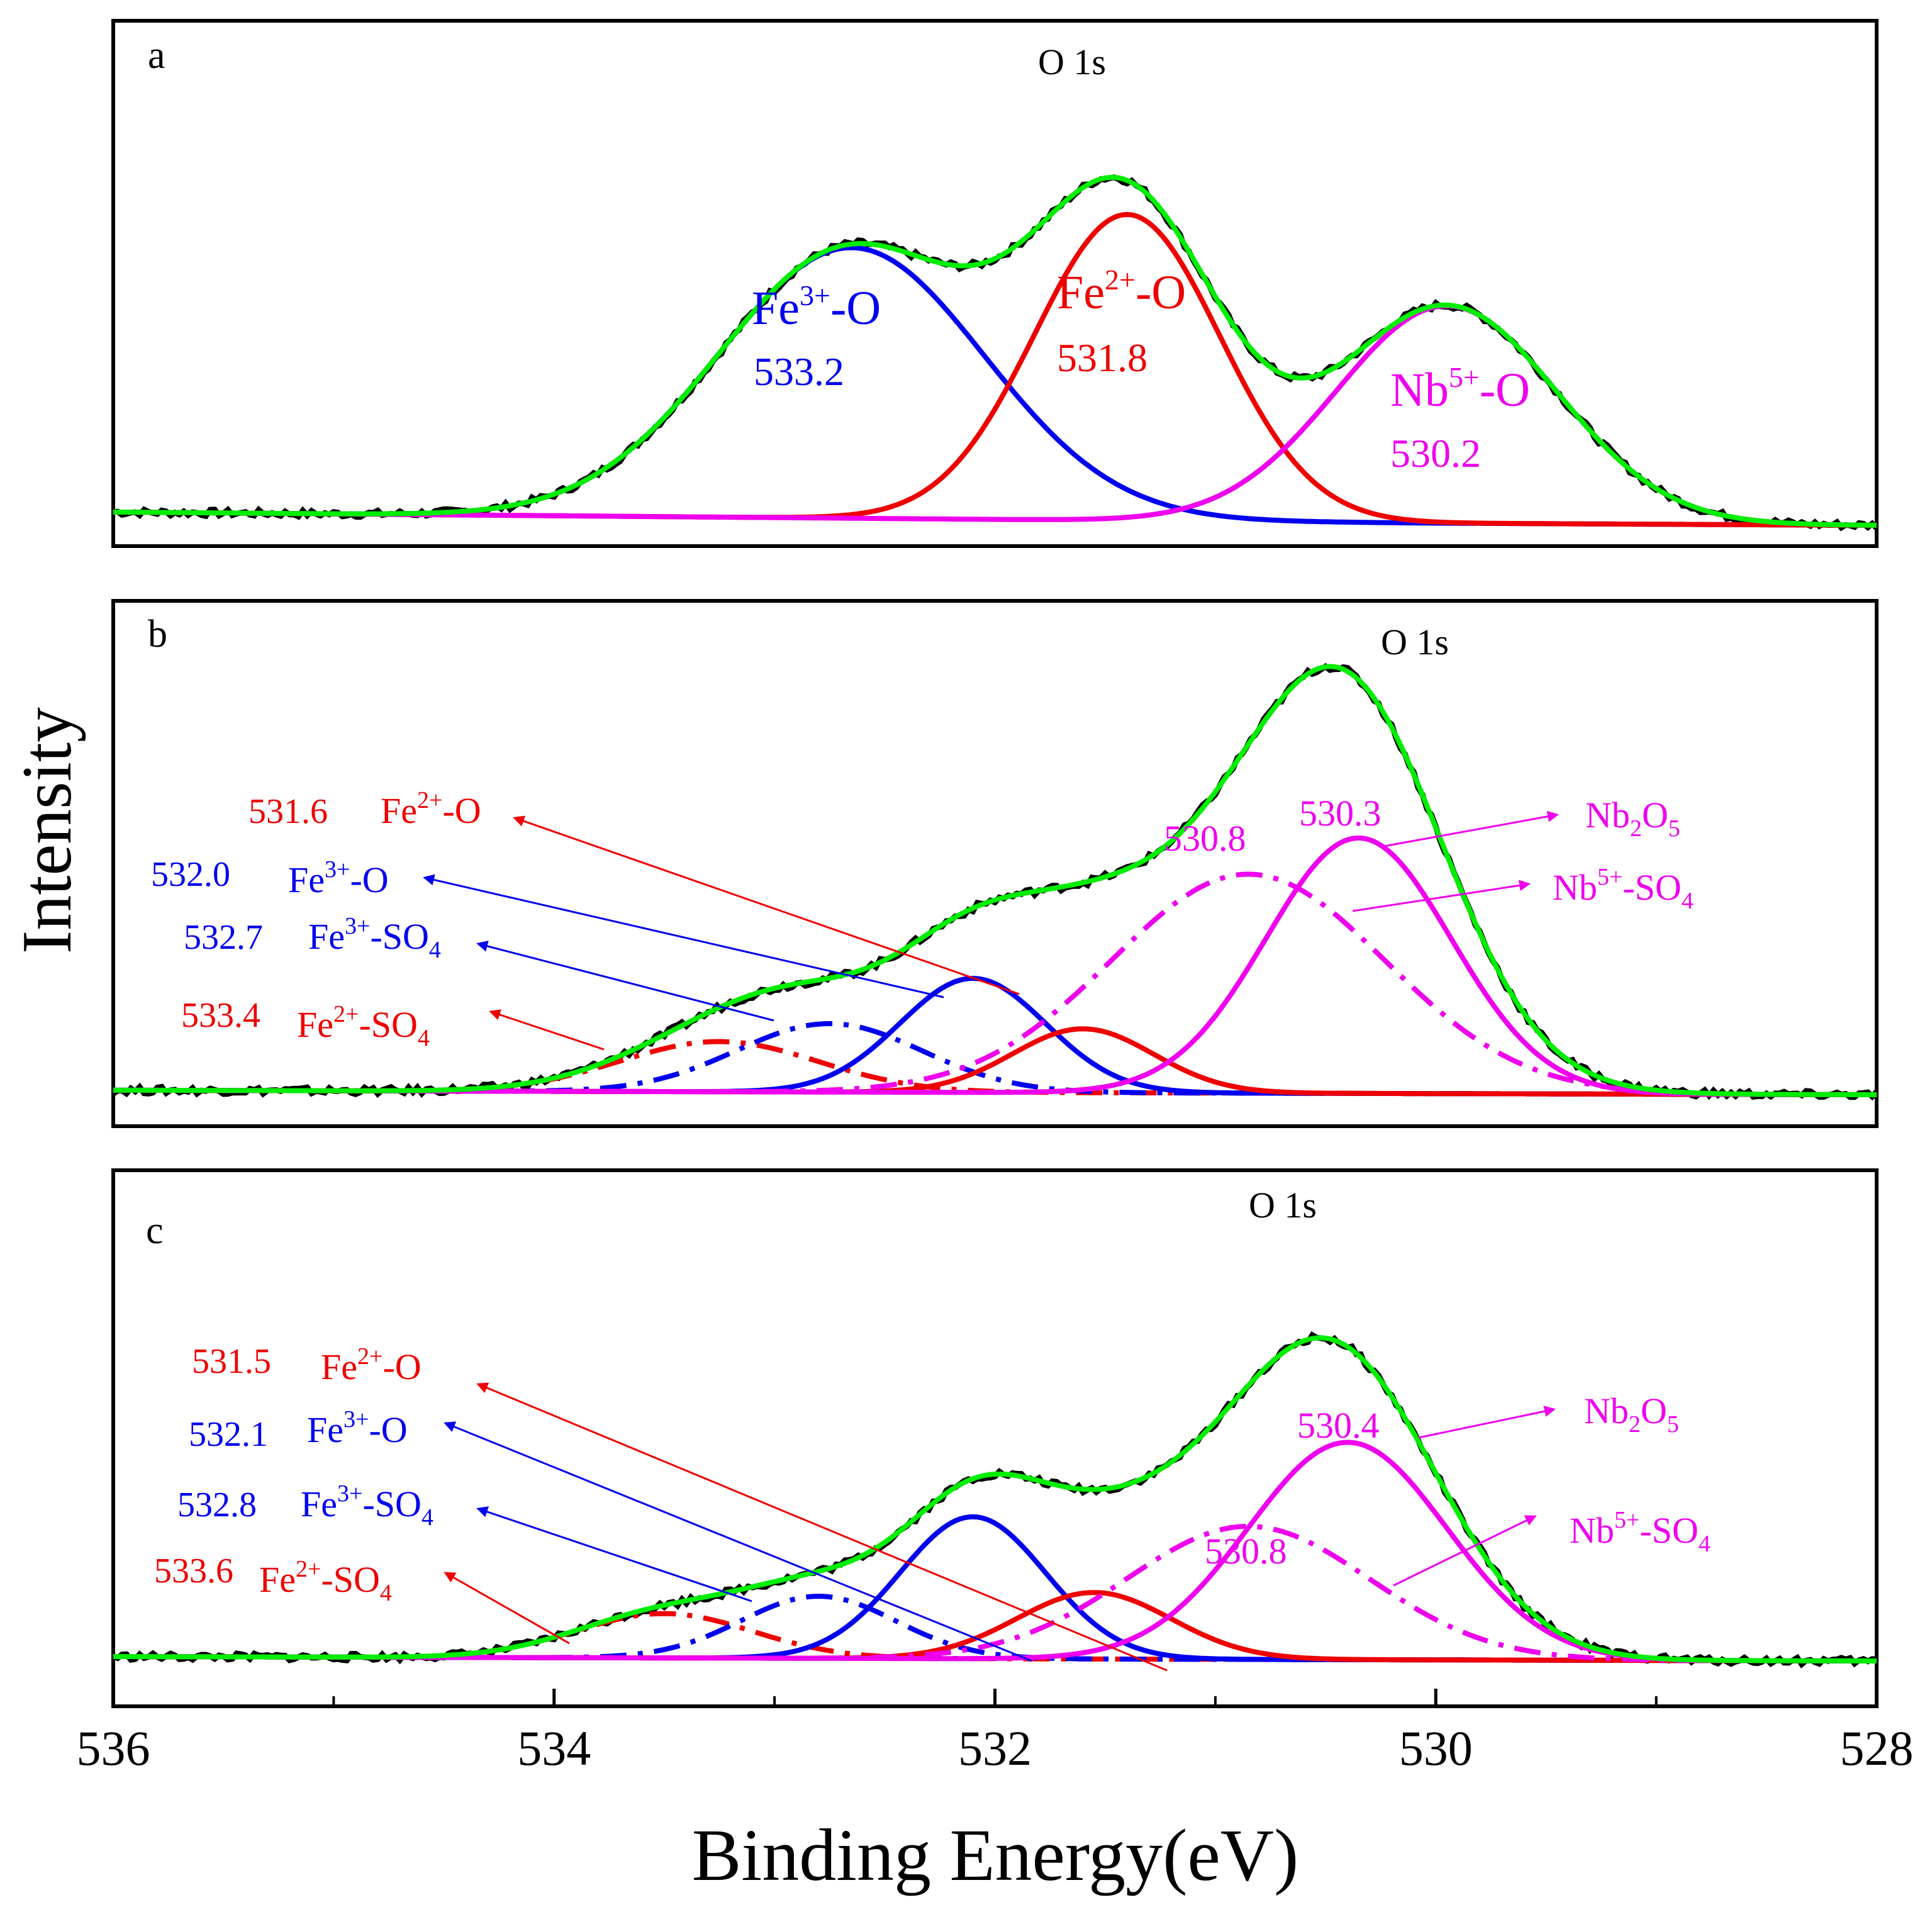 This screenshot has height=1907, width=1932. Describe the element at coordinates (338, 878) in the screenshot. I see `panel-b-anno-2-label: Fe3+-O` at that location.